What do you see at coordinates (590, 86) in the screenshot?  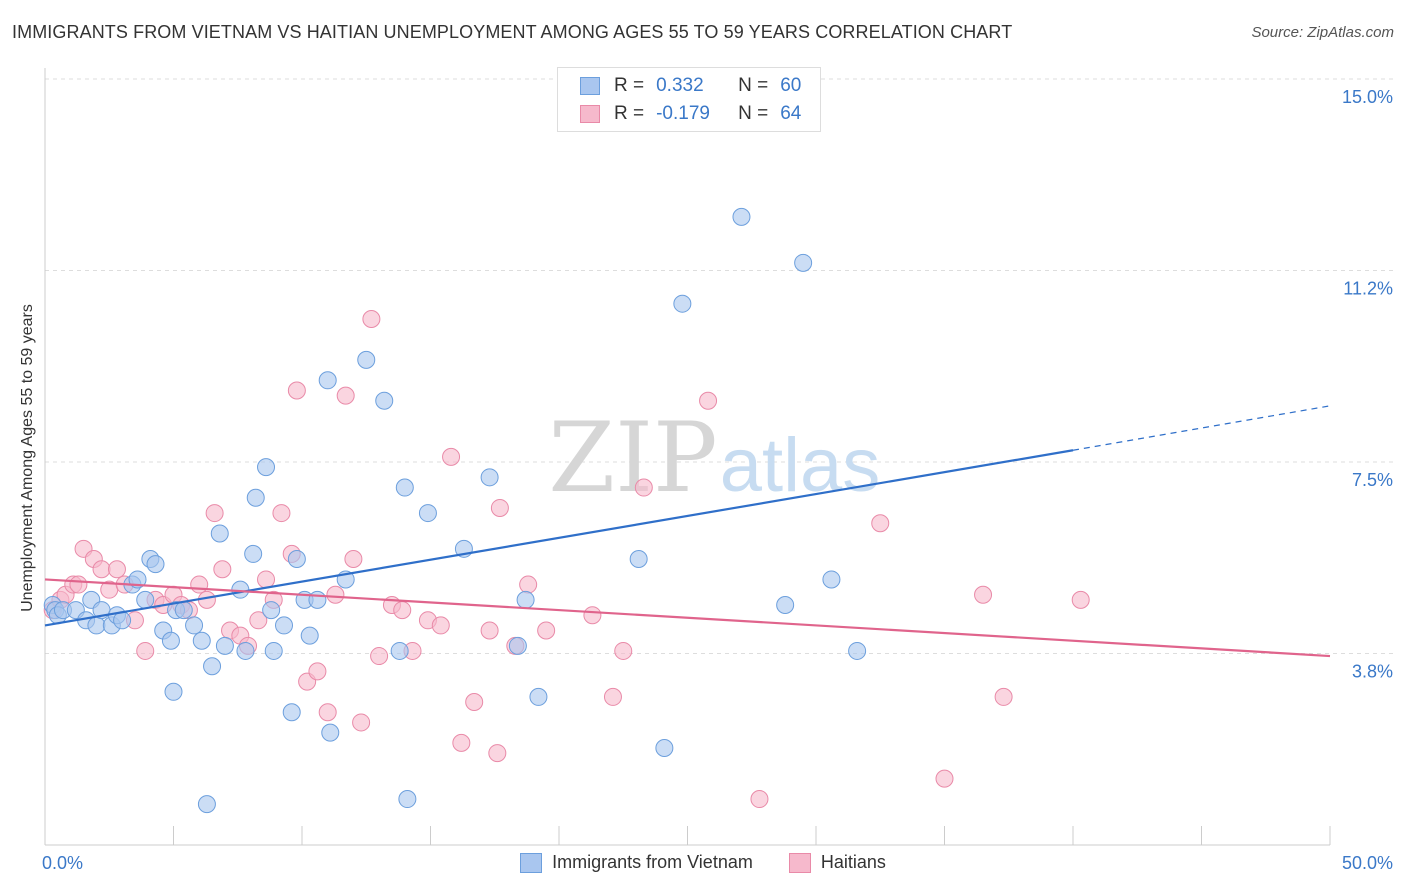 I see `vietnam-swatch` at bounding box center [590, 86].